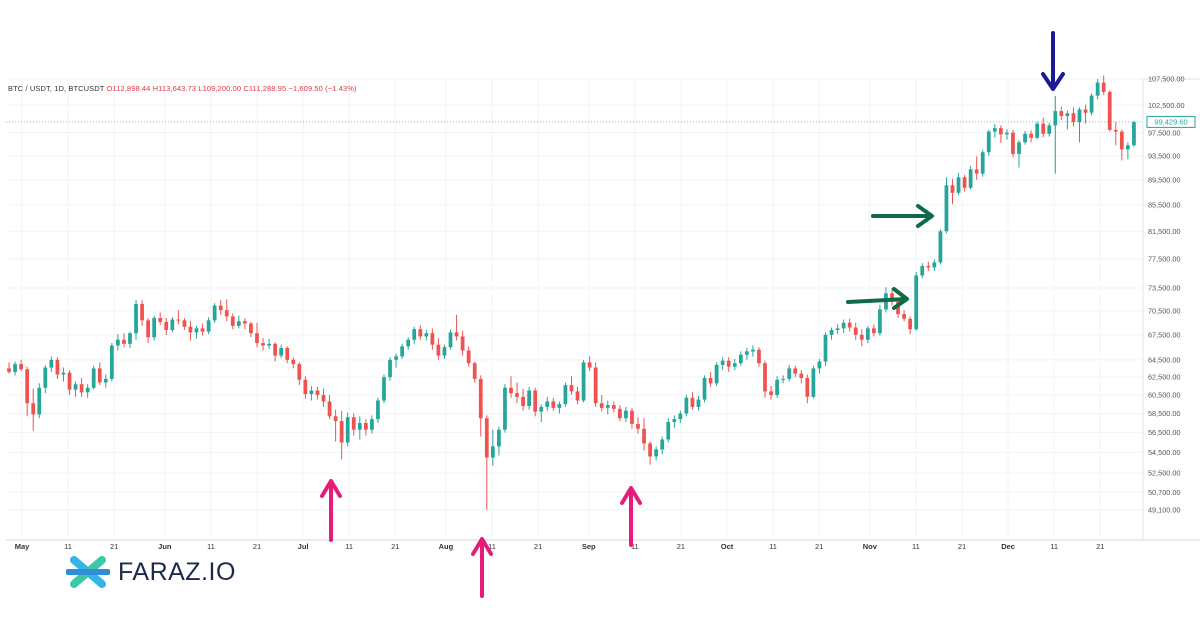 Image resolution: width=1200 pixels, height=635 pixels. Describe the element at coordinates (331, 510) in the screenshot. I see `pink-arrow-up-icon` at that location.